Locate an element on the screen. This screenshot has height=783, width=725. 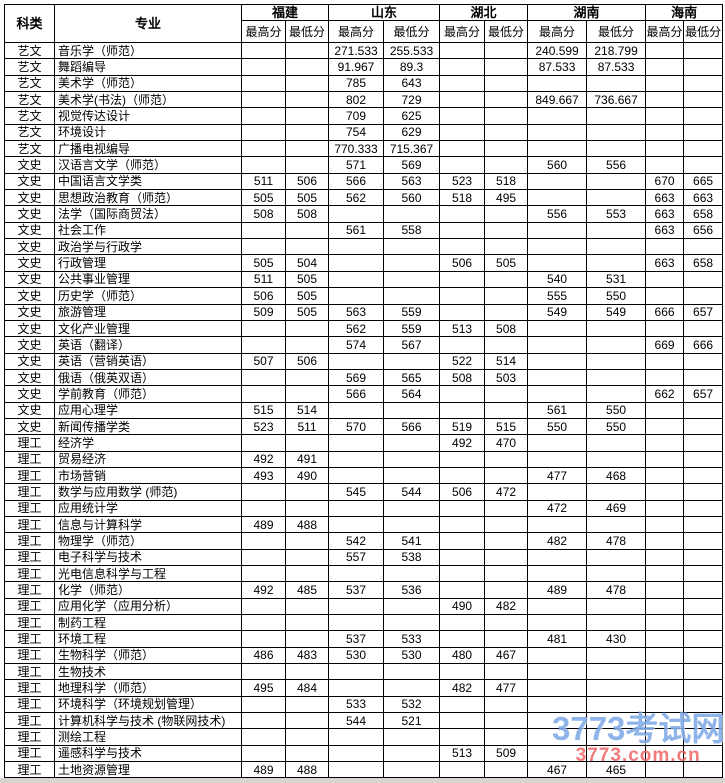
score-cell: 531 is located at coordinates (616, 279).